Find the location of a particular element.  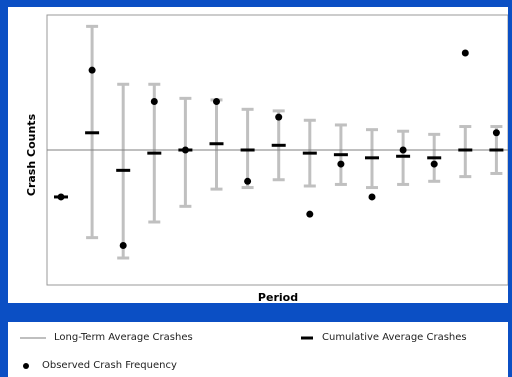

legend-dash-swatch is located at coordinates (307, 337).